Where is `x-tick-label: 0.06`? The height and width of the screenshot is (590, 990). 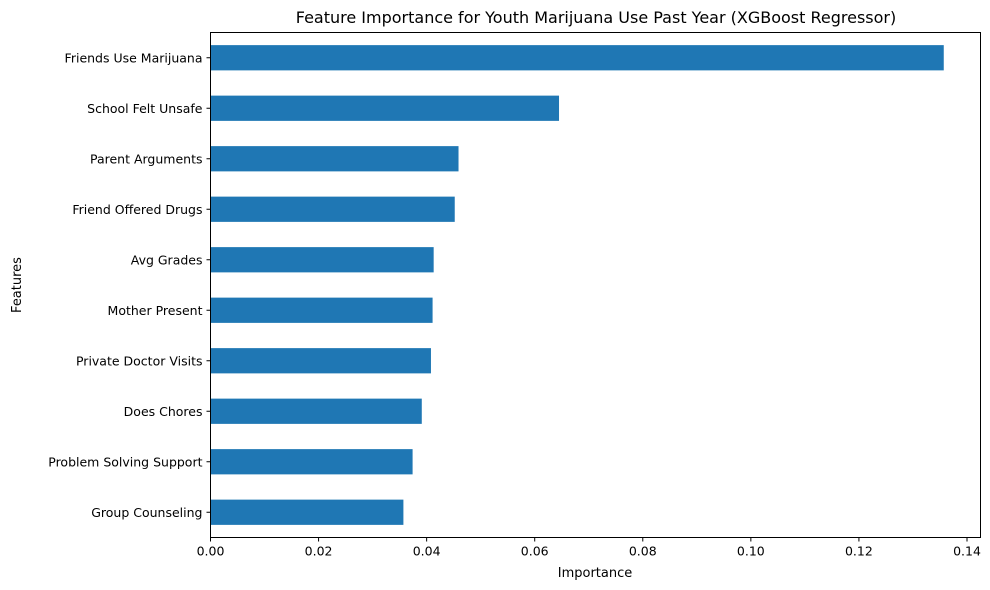
x-tick-label: 0.06 is located at coordinates (535, 551).